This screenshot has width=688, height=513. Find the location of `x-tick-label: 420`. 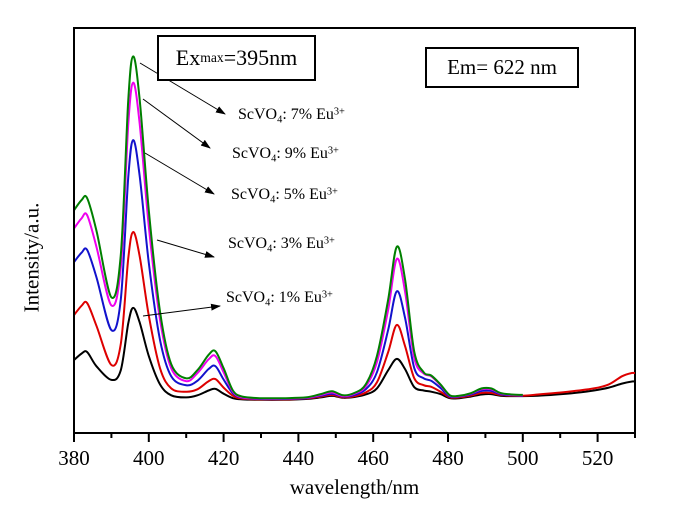

x-tick-label: 420 is located at coordinates (224, 458).